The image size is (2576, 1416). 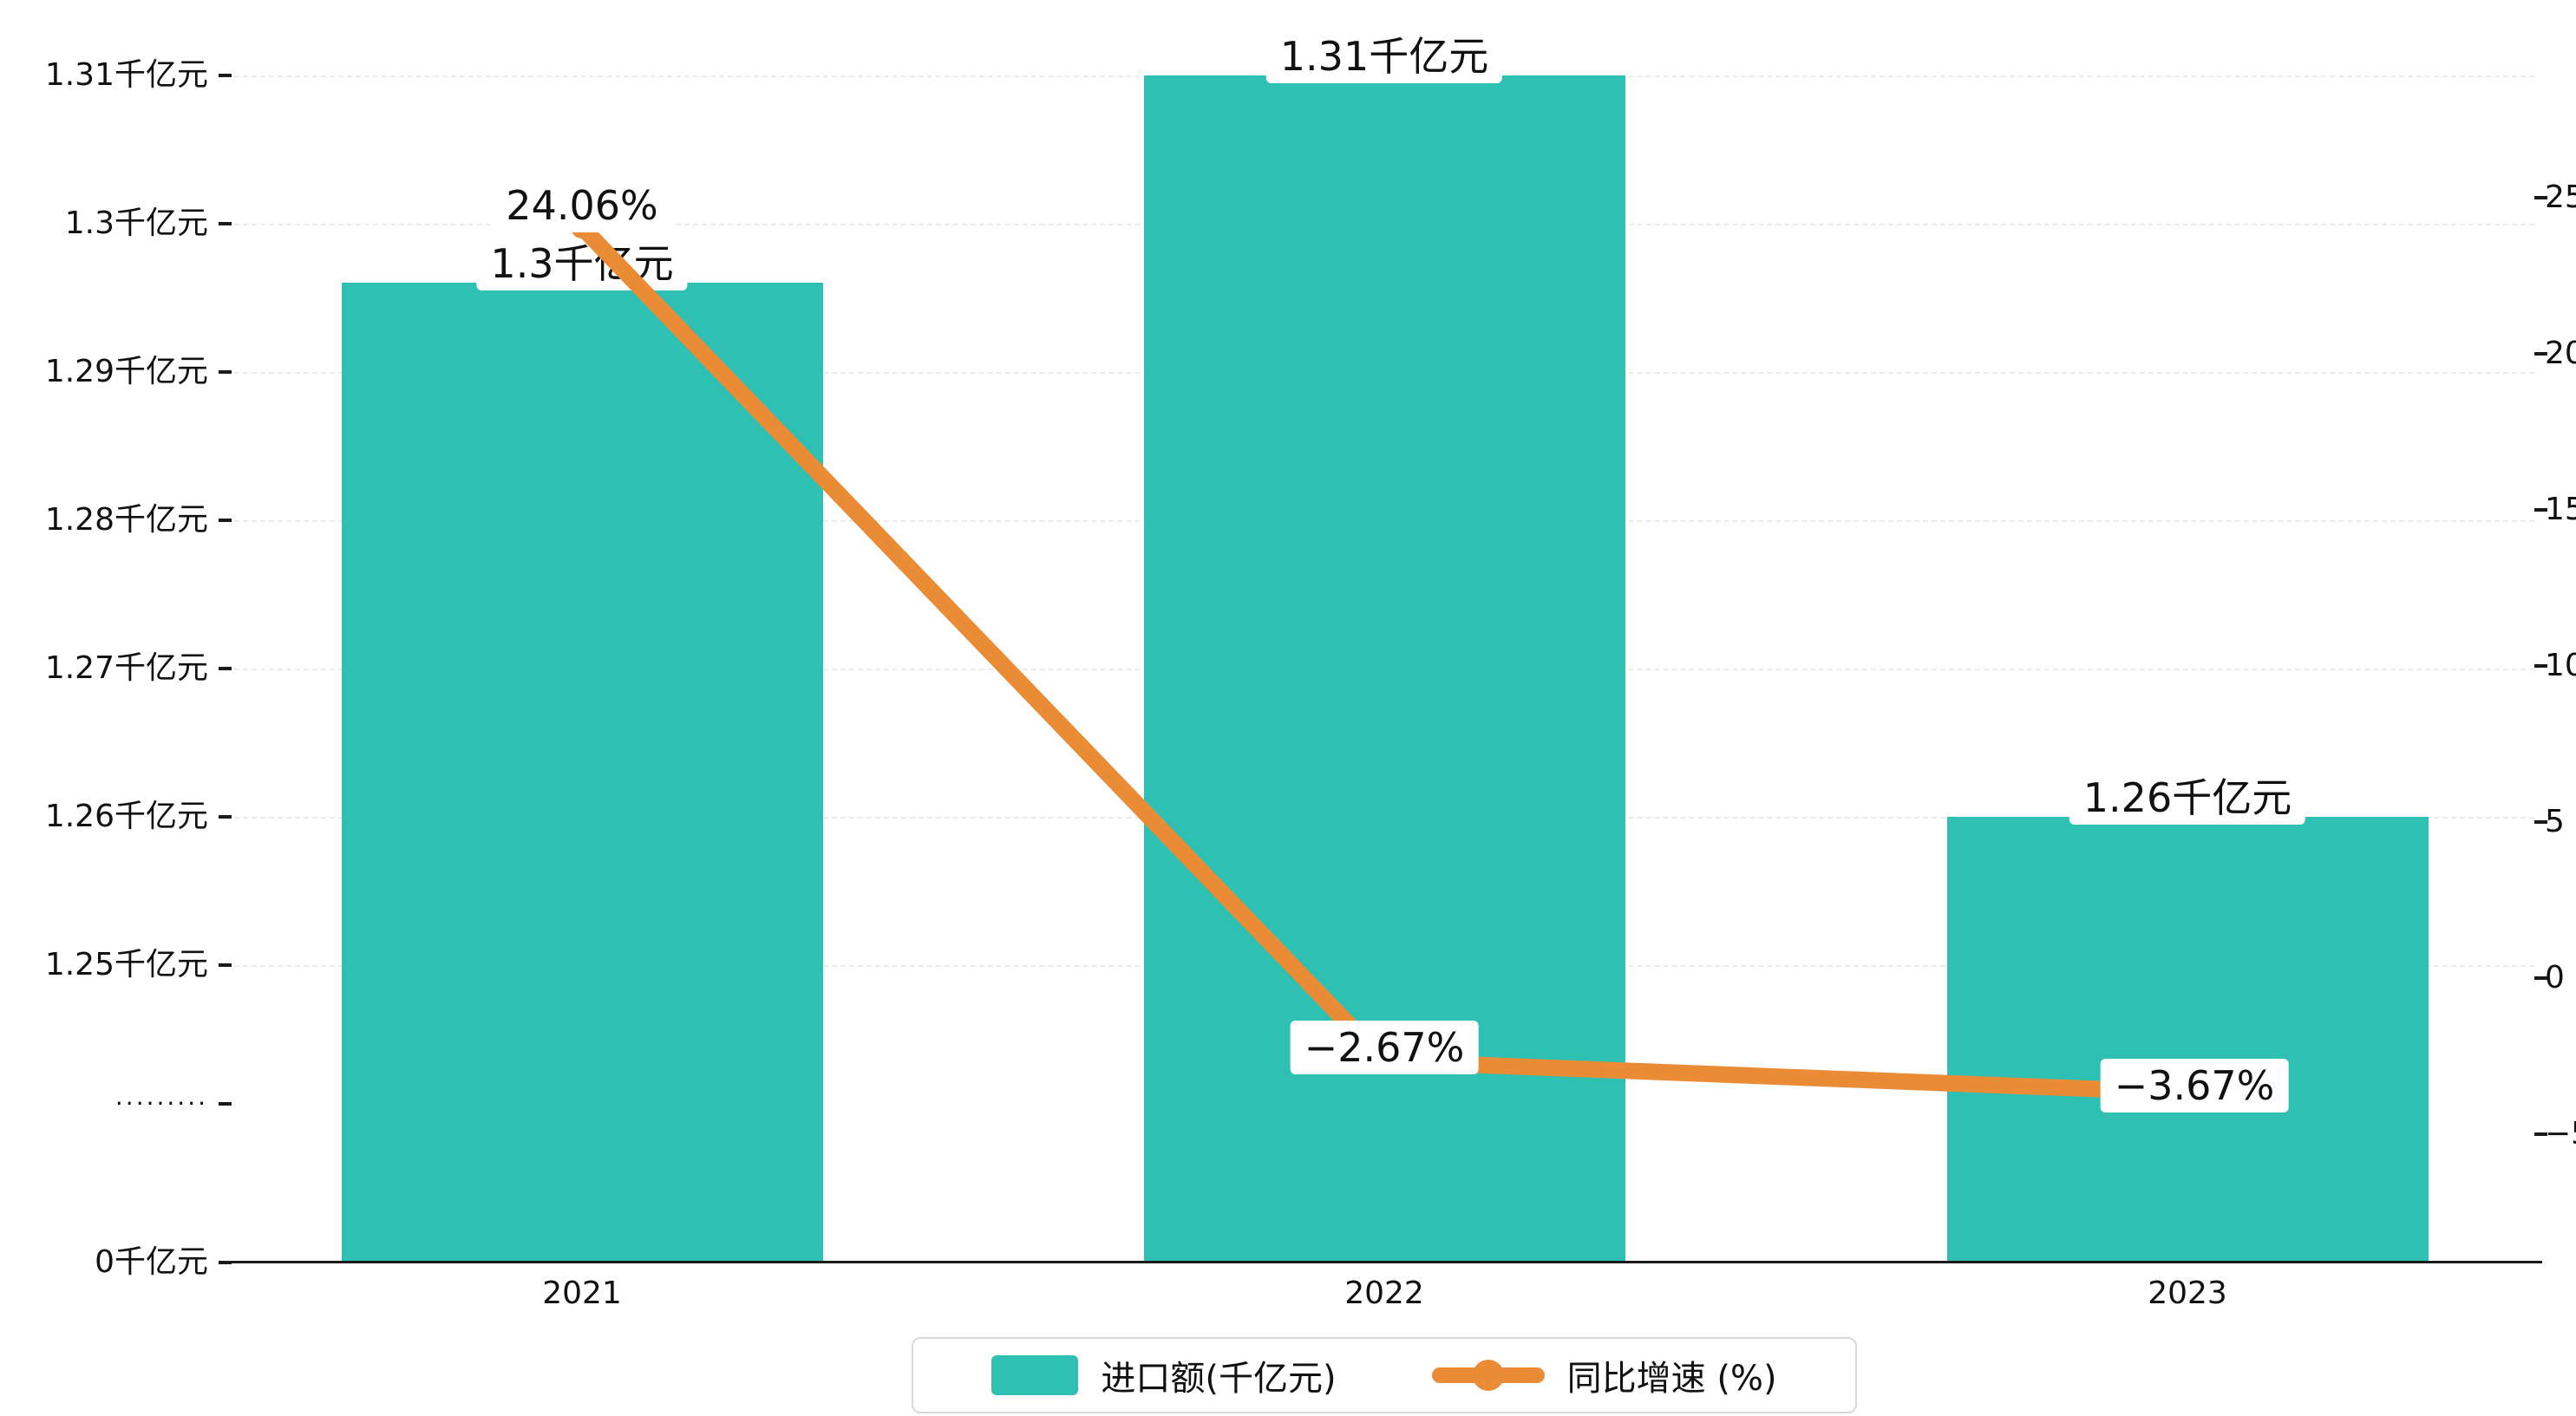 I want to click on line-swatch-marker-icon, so click(x=1488, y=1376).